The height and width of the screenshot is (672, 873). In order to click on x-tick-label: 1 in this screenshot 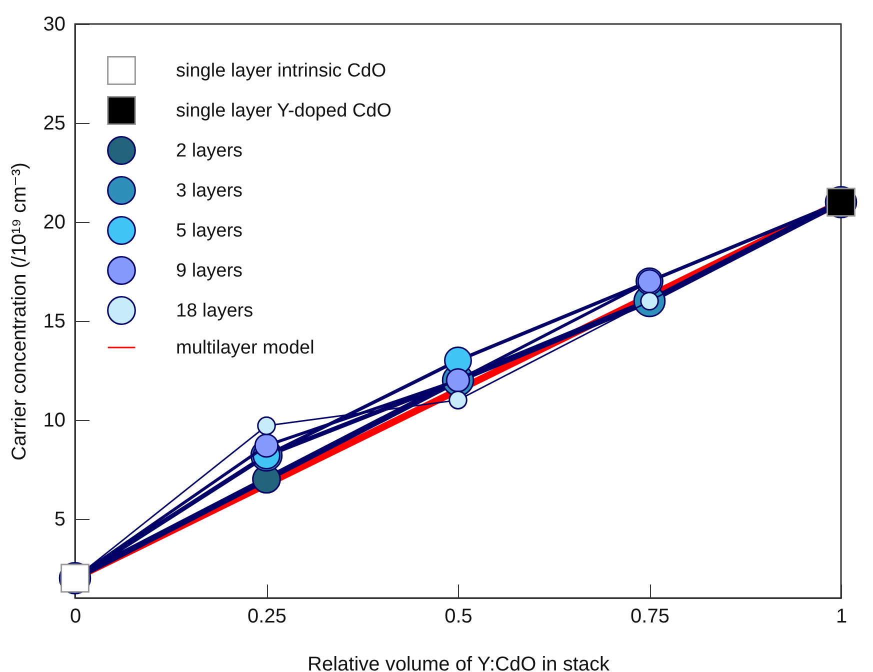, I will do `click(842, 617)`.